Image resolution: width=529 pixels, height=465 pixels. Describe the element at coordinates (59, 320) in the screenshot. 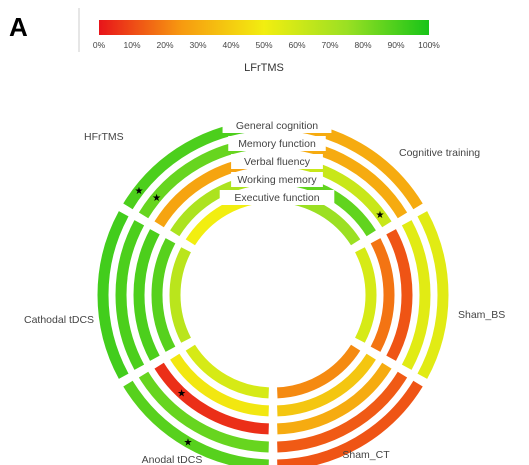

I see `sector-label: Cathodal tDCS` at that location.